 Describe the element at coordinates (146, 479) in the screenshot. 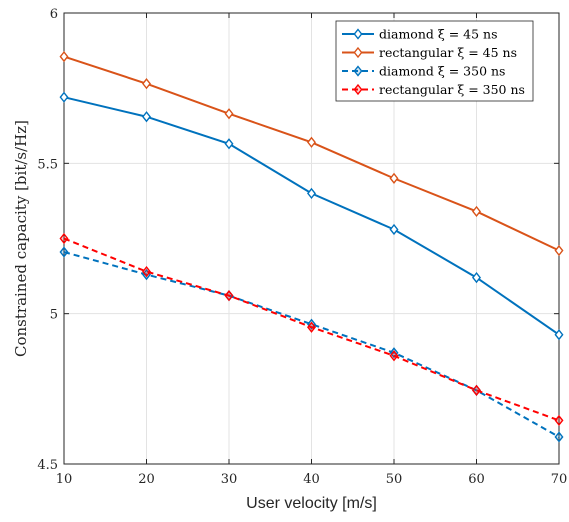

I see `x-tick-label: 20` at that location.